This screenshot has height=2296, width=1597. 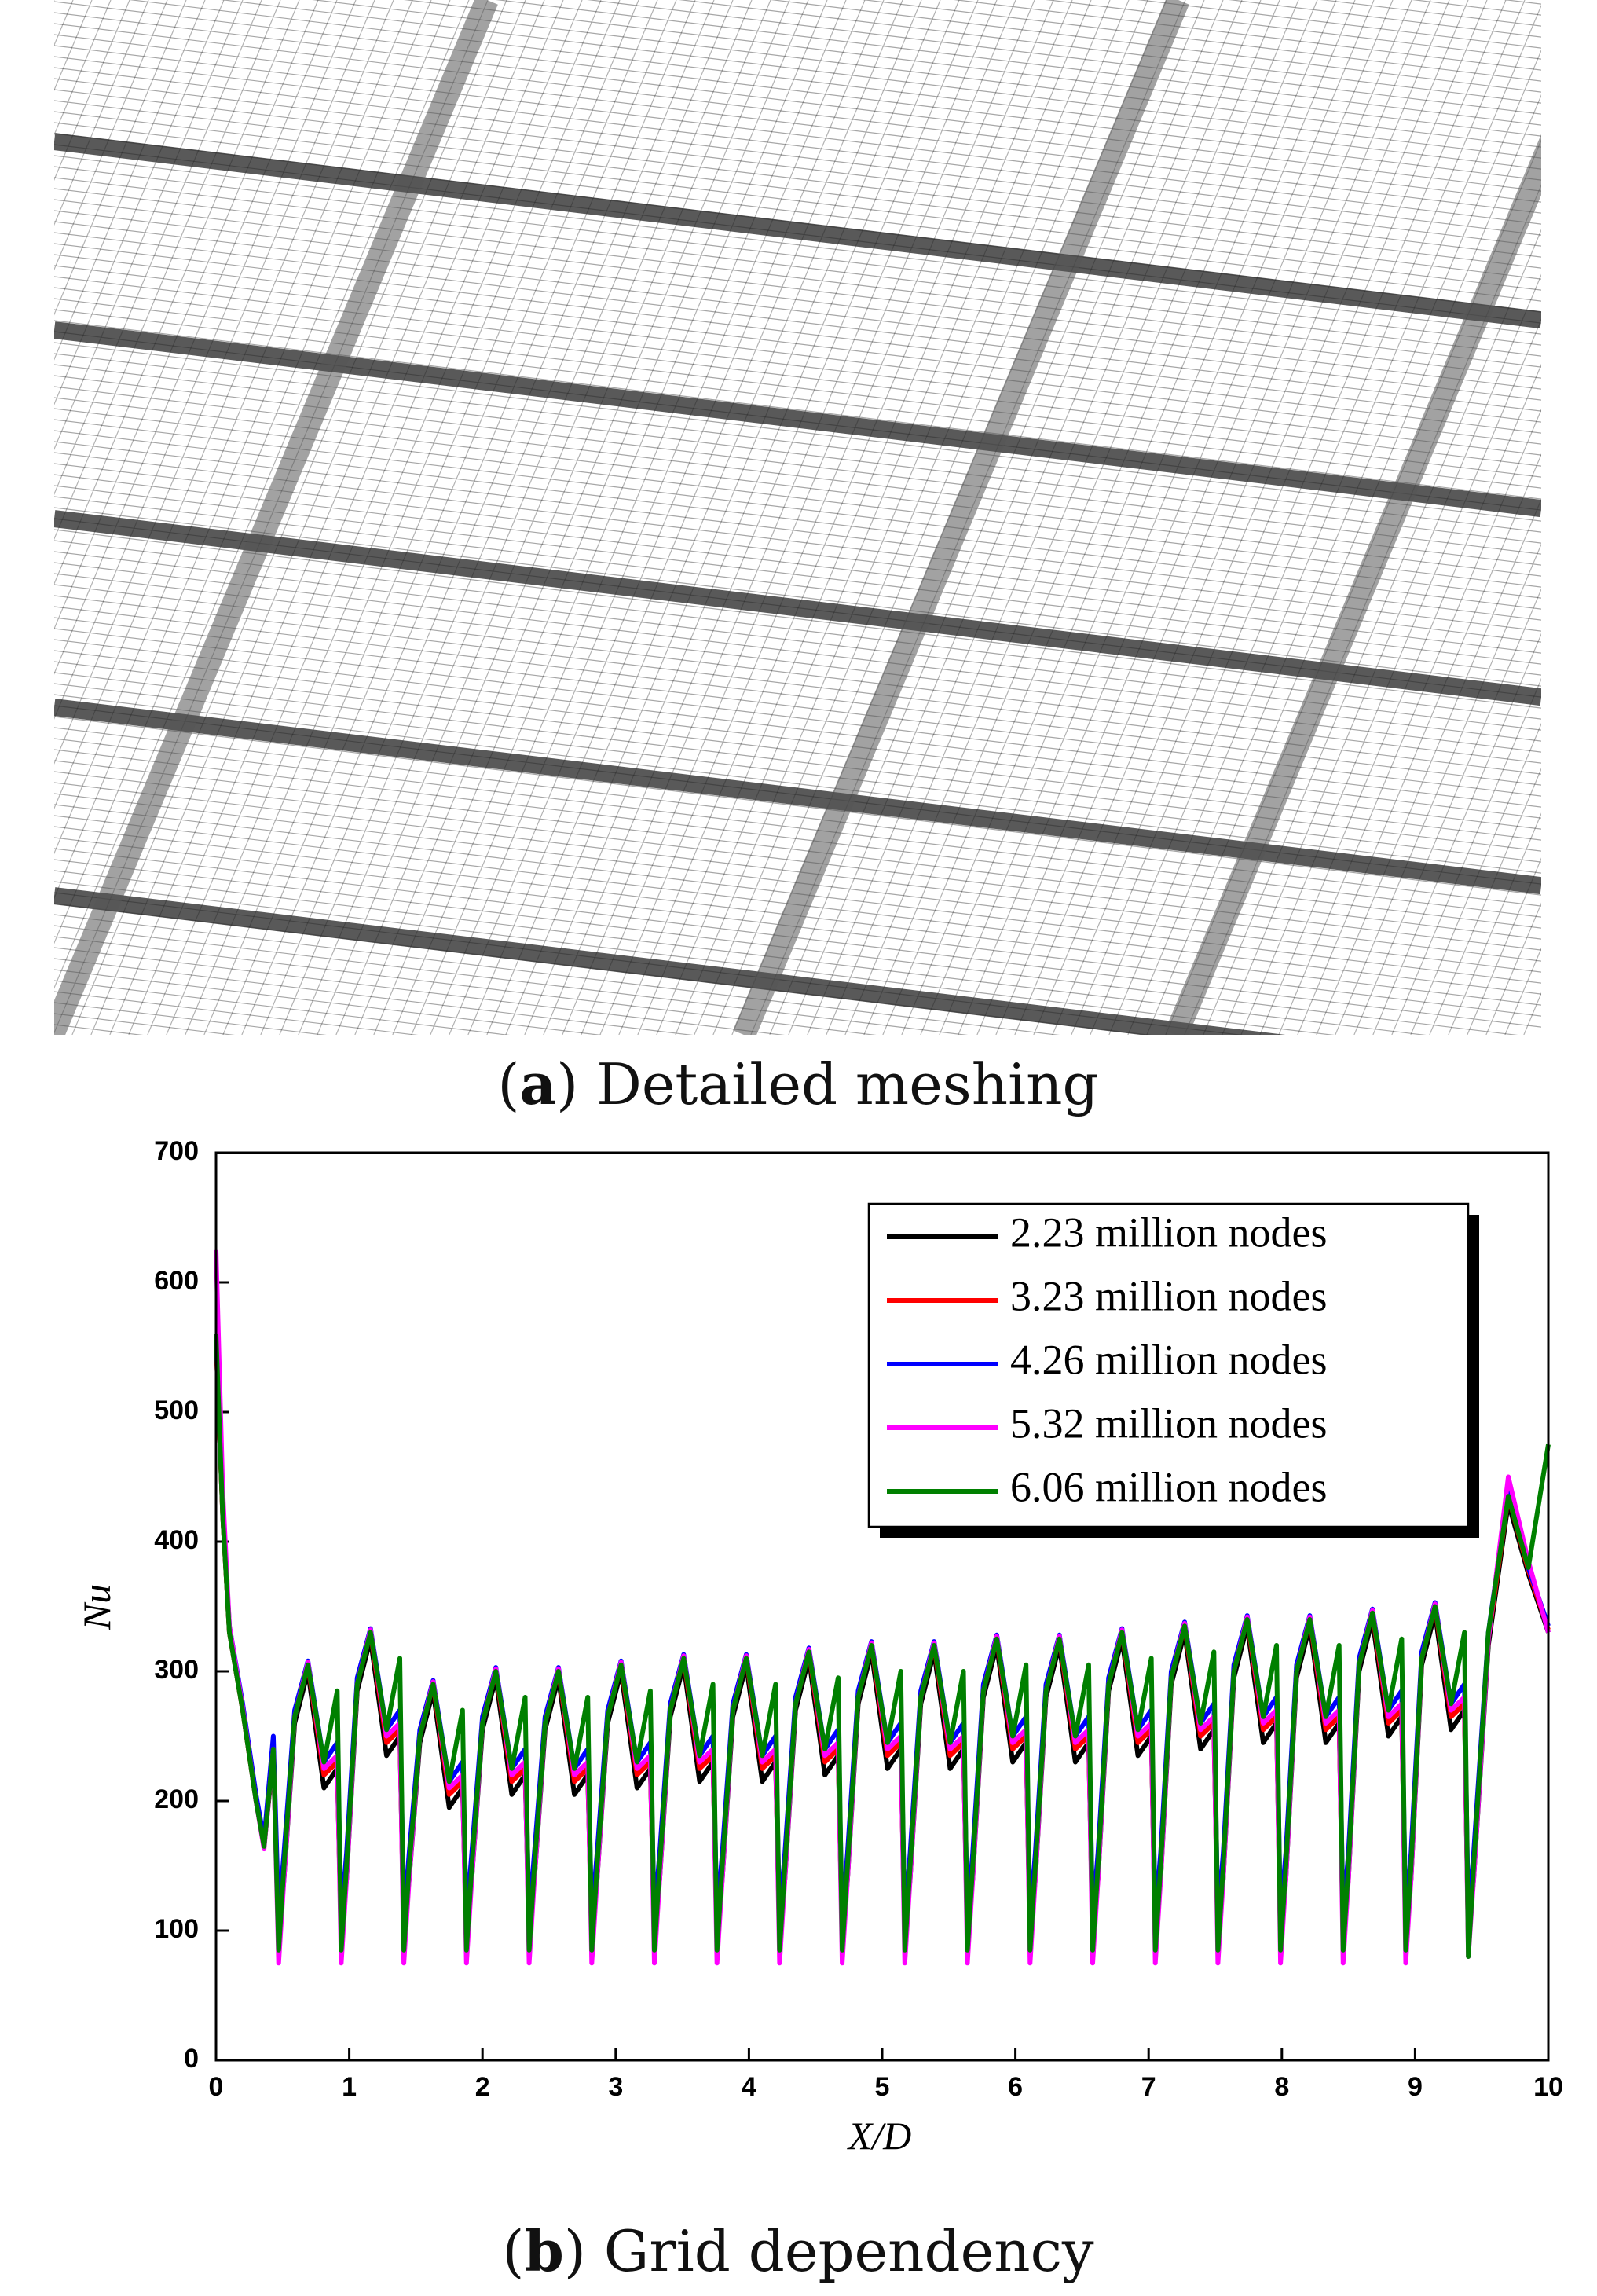 I want to click on y-axis-label: Nu, so click(x=97, y=1607).